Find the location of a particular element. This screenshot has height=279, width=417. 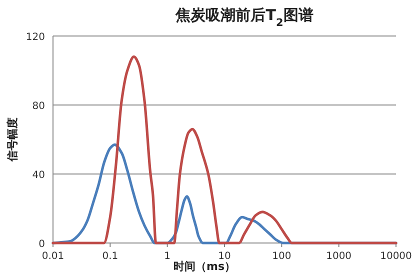

chart-title: 焦炭吸潮前后T$_{2}$图谱 is located at coordinates (244, 17).